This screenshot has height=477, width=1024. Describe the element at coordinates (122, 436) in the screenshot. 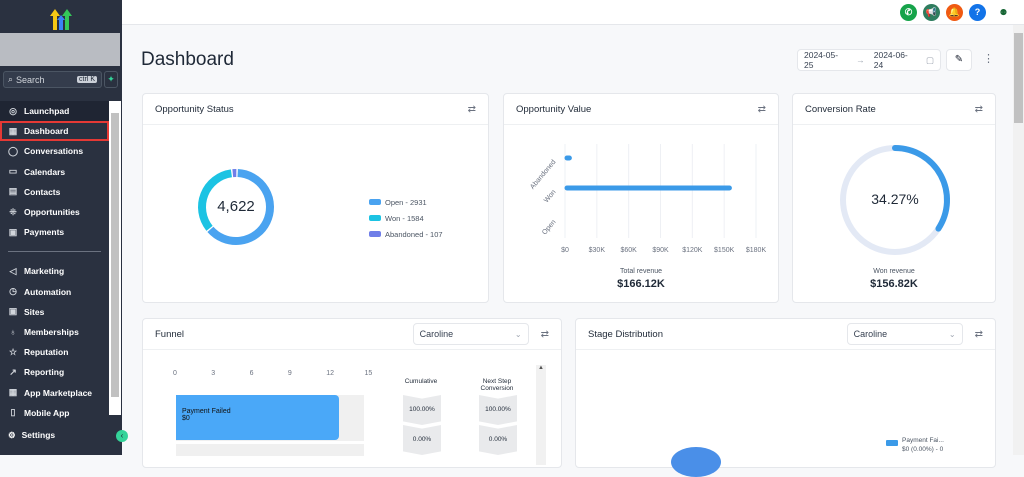

I see `collapse-sidebar-button: ‹` at that location.